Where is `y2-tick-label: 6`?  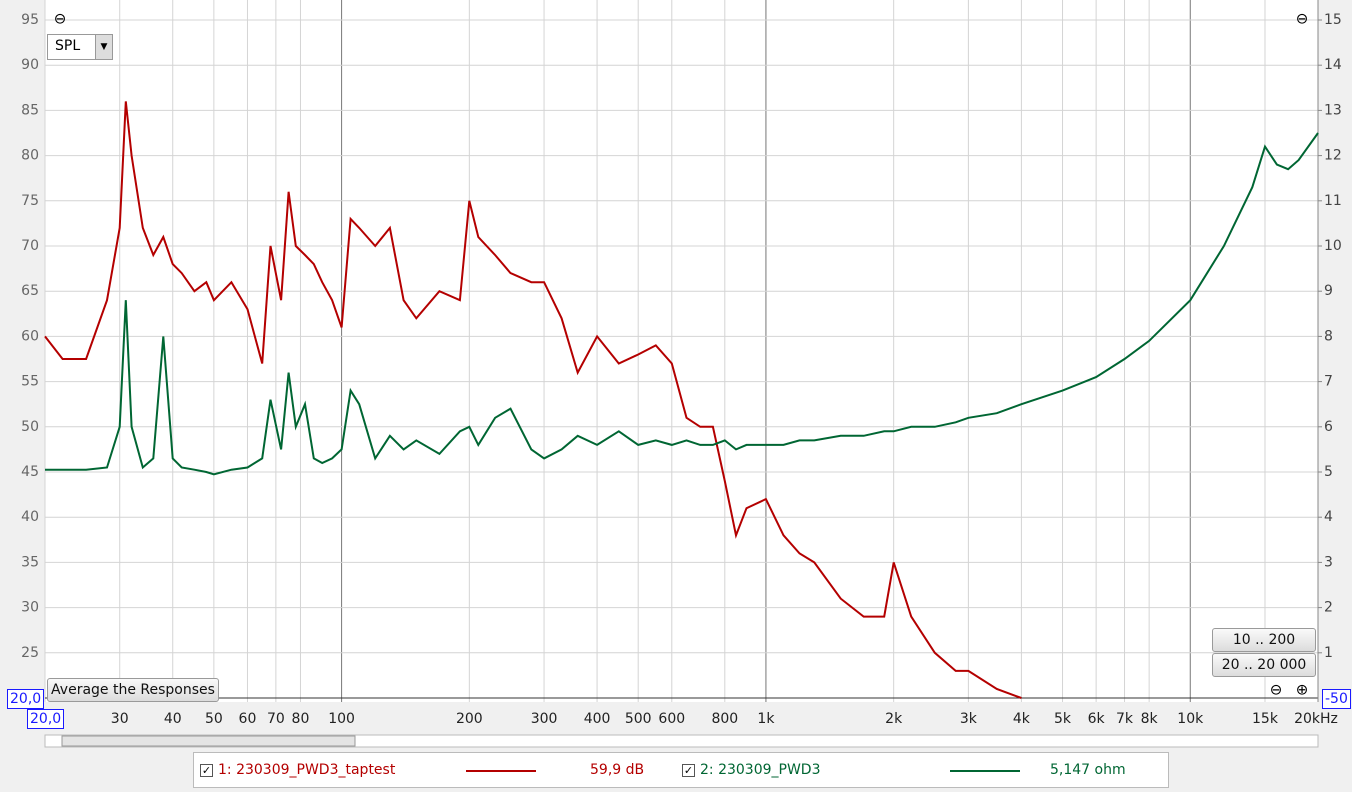
y2-tick-label: 6 is located at coordinates (1328, 427).